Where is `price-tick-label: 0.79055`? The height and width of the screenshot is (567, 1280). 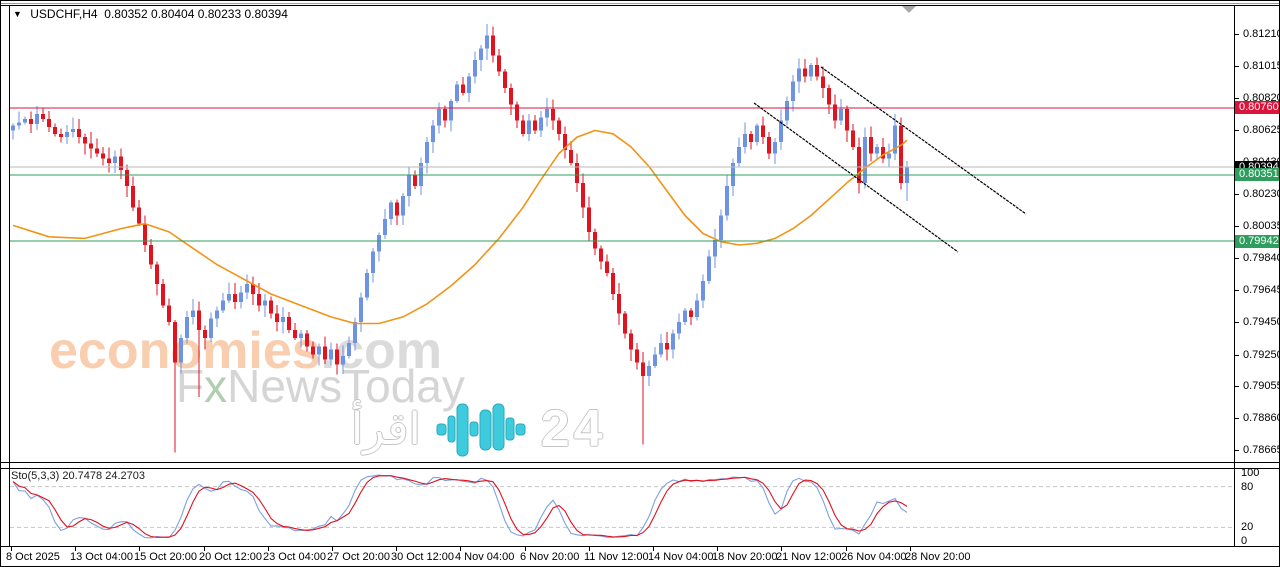 price-tick-label: 0.79055 is located at coordinates (1261, 386).